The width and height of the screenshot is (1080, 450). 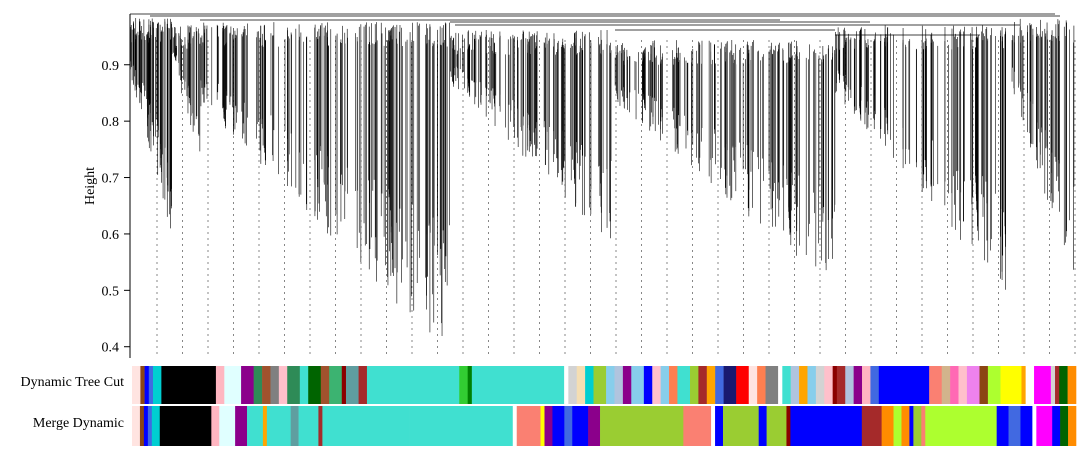 What do you see at coordinates (111, 179) in the screenshot?
I see `y-tick-label: 0.7` at bounding box center [111, 179].